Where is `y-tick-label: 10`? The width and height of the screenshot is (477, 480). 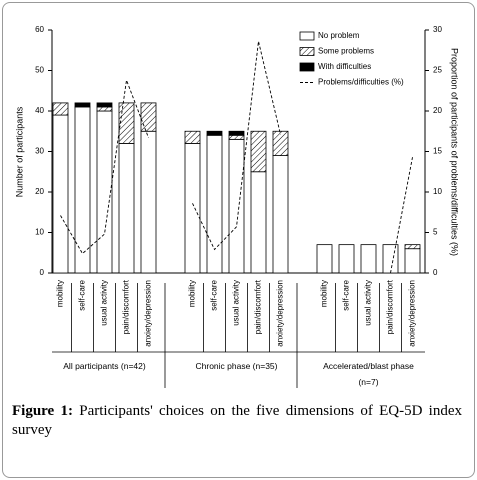
y-tick-label: 10 is located at coordinates (39, 232).